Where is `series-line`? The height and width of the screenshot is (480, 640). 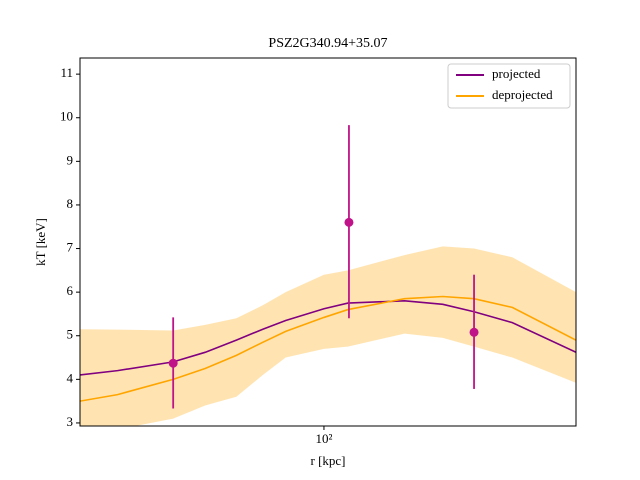 series-line is located at coordinates (328, 338).